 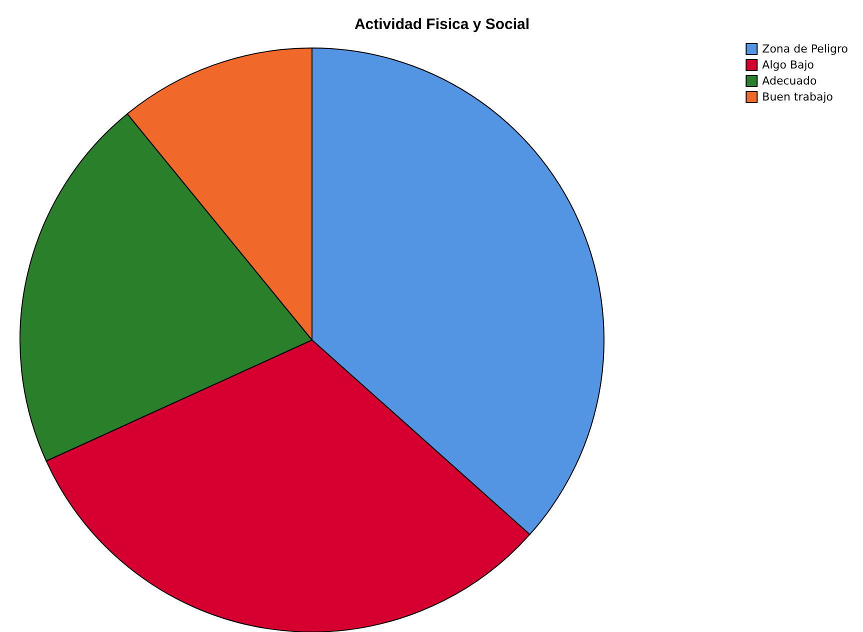 I want to click on legend-label: Buen trabajo, so click(x=798, y=97).